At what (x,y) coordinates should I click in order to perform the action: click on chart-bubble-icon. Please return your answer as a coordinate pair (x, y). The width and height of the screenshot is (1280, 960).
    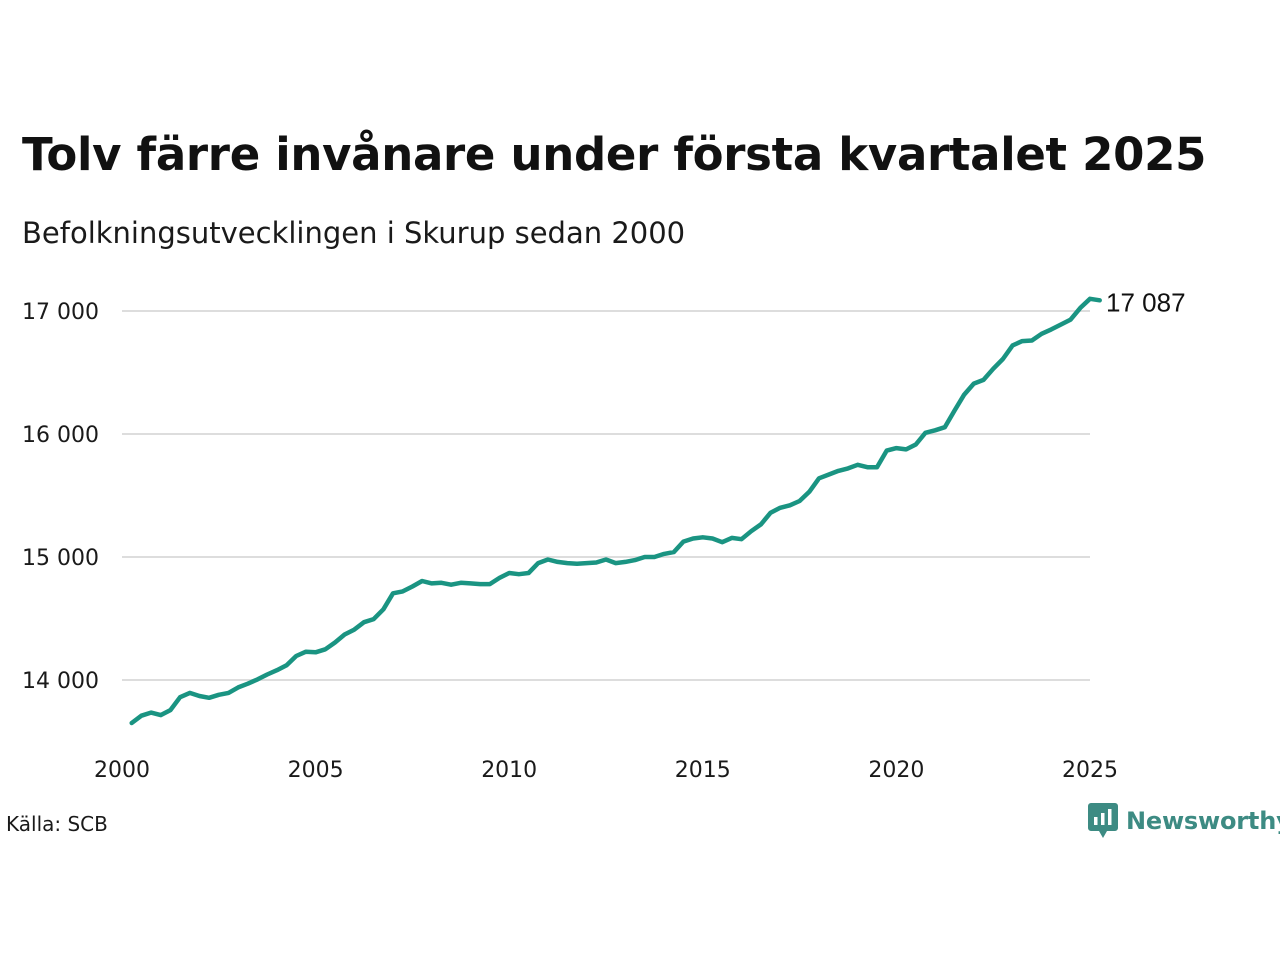
    Looking at the image, I should click on (1103, 820).